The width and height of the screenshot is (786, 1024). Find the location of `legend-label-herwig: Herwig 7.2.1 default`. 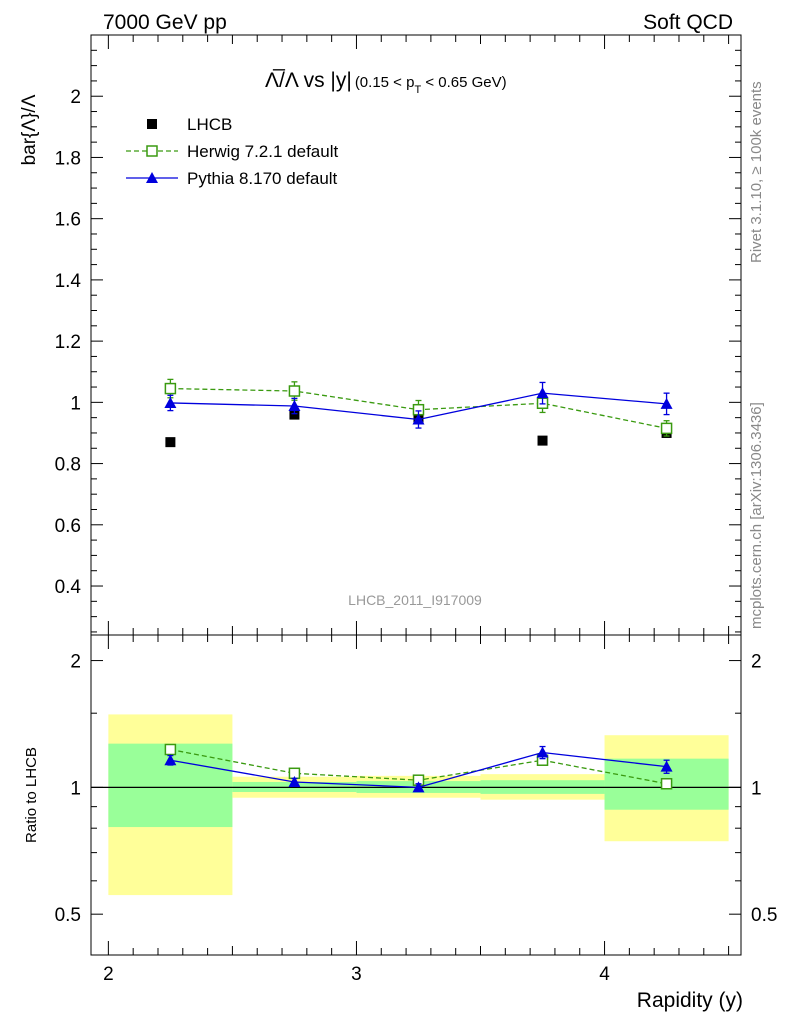

legend-label-herwig: Herwig 7.2.1 default is located at coordinates (262, 151).